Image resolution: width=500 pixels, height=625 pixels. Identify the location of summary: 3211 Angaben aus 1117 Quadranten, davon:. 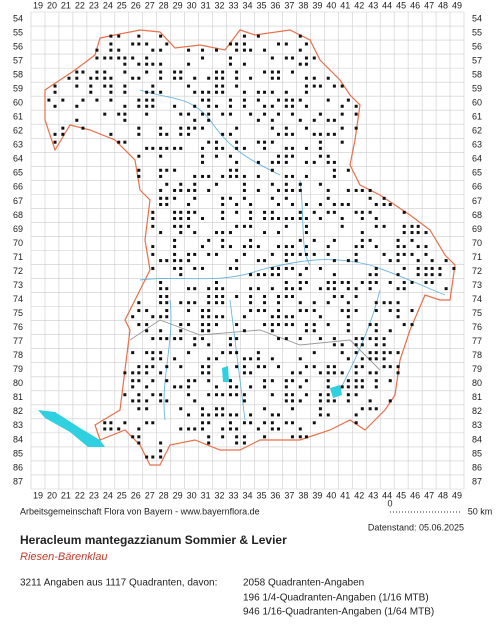
(118, 583).